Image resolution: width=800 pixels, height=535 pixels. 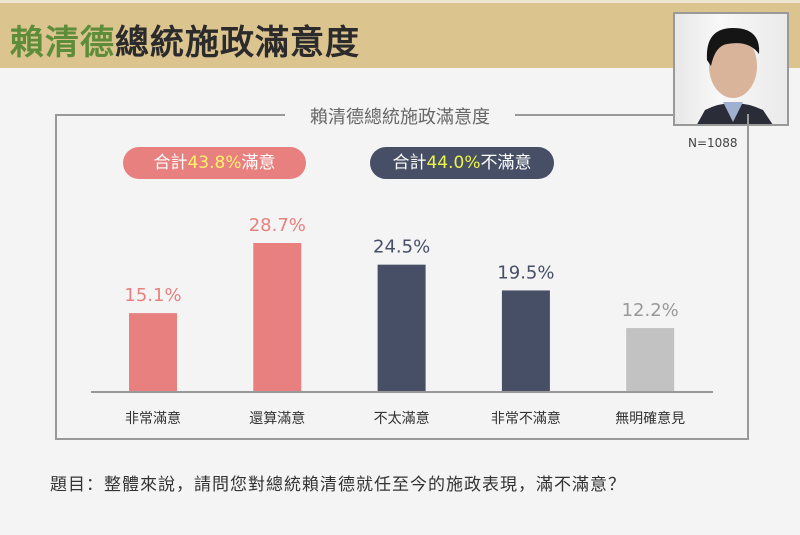 I want to click on data-label: 24.5%, so click(x=401, y=247).